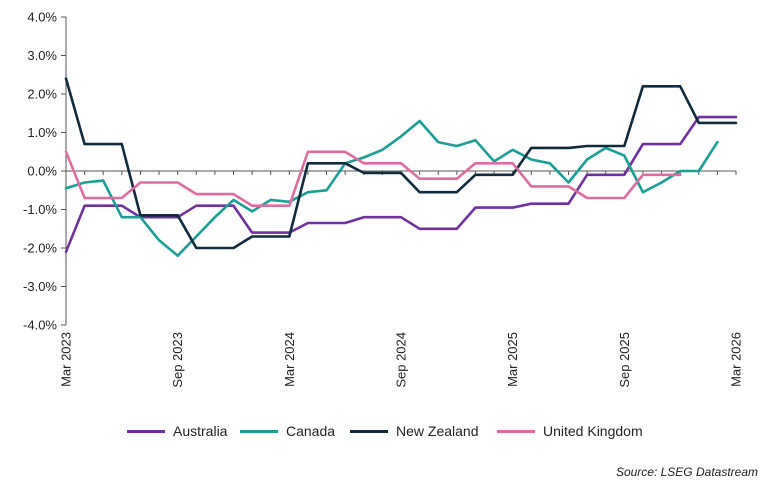 Image resolution: width=768 pixels, height=487 pixels. Describe the element at coordinates (686, 472) in the screenshot. I see `source-note: Source: LSEG Datastream` at that location.